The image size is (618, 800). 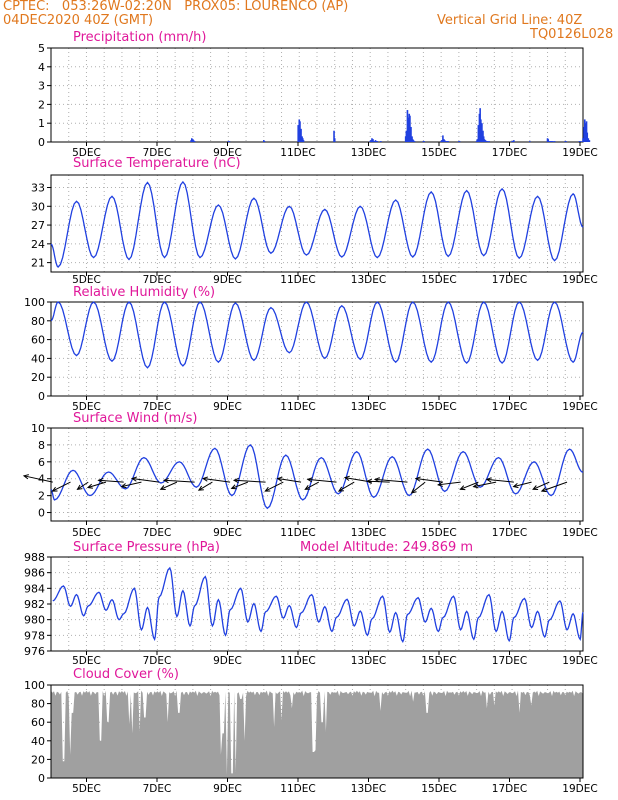 What do you see at coordinates (86, 533) in the screenshot?
I see `wind-xtick-label: 5DEC` at bounding box center [86, 533].